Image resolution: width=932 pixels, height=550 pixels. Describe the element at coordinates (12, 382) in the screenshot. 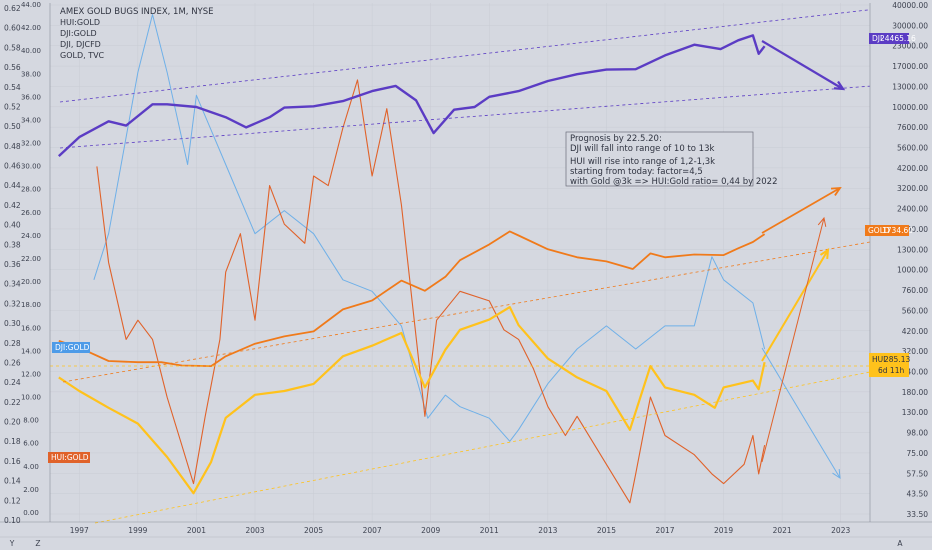

I see `left-a-tick-label: 0.24` at that location.